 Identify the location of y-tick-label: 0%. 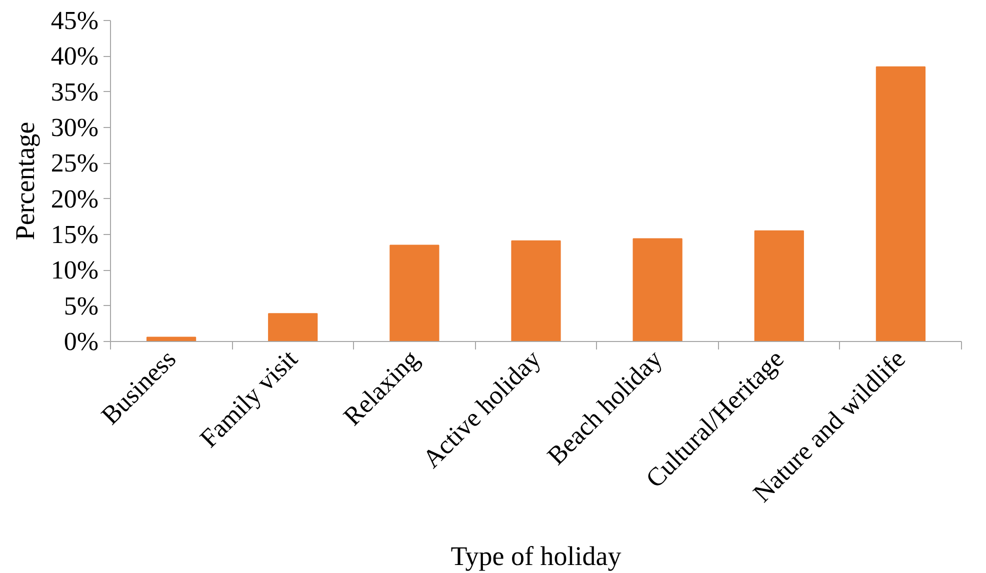
(81, 341).